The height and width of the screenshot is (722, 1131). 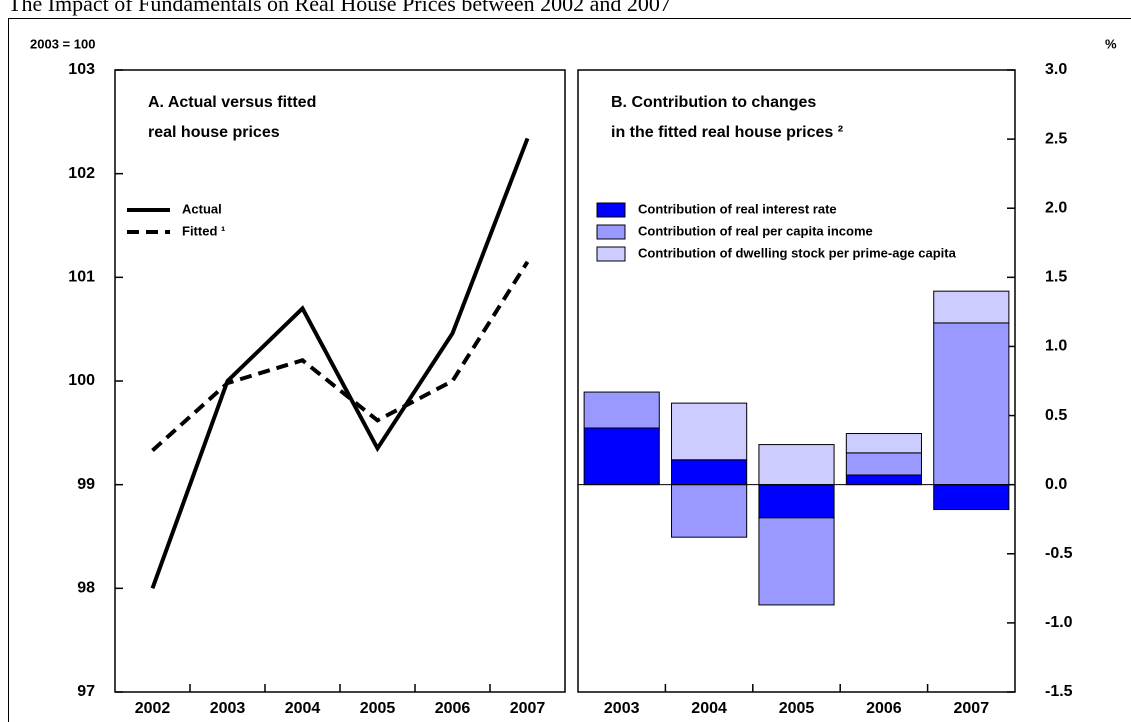 I want to click on y-axis-label: %, so click(x=1111, y=43).